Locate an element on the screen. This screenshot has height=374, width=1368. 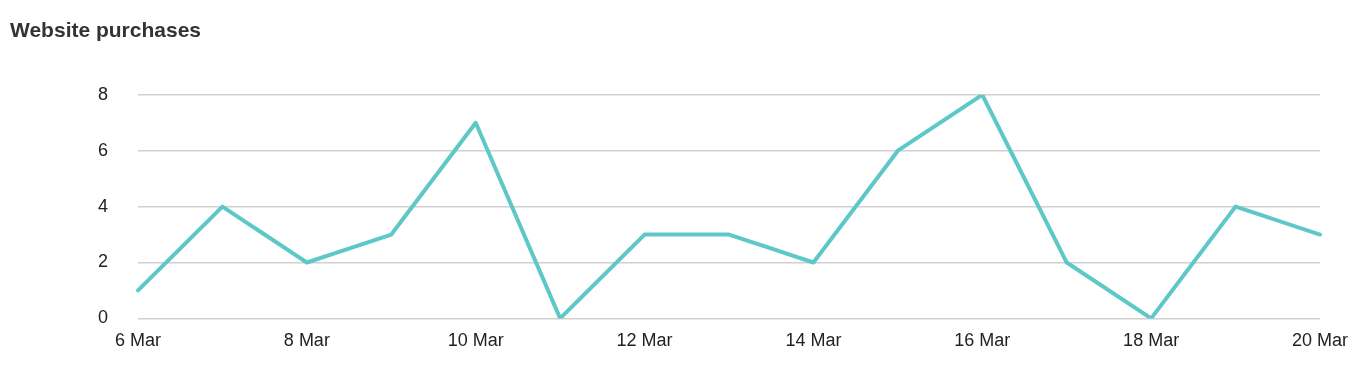
x-tick-label: 16 Mar is located at coordinates (982, 340).